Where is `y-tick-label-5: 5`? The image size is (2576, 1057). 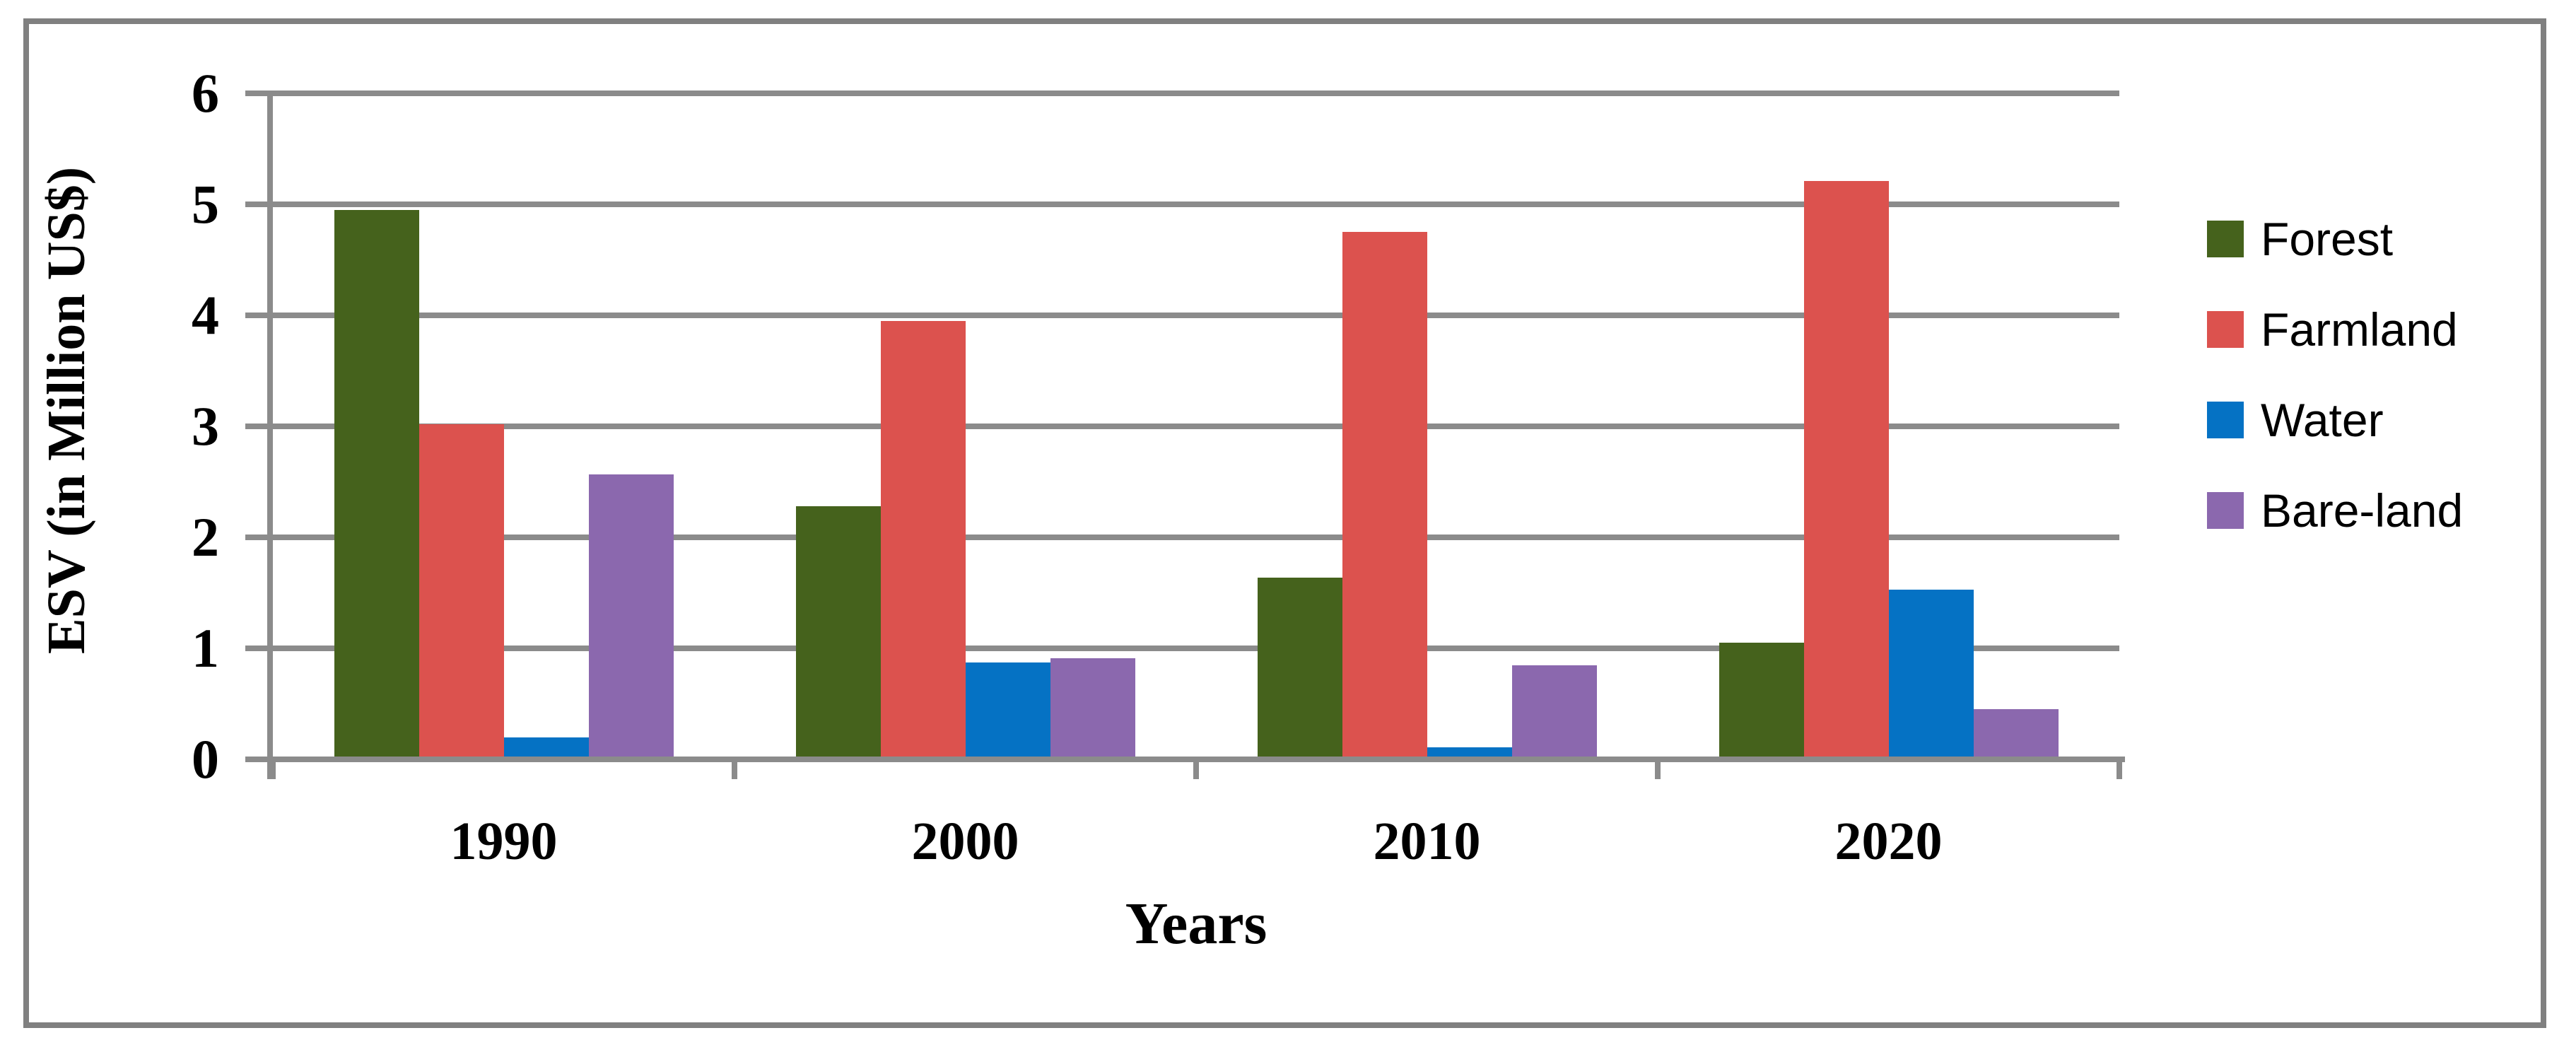 y-tick-label-5: 5 is located at coordinates (206, 204).